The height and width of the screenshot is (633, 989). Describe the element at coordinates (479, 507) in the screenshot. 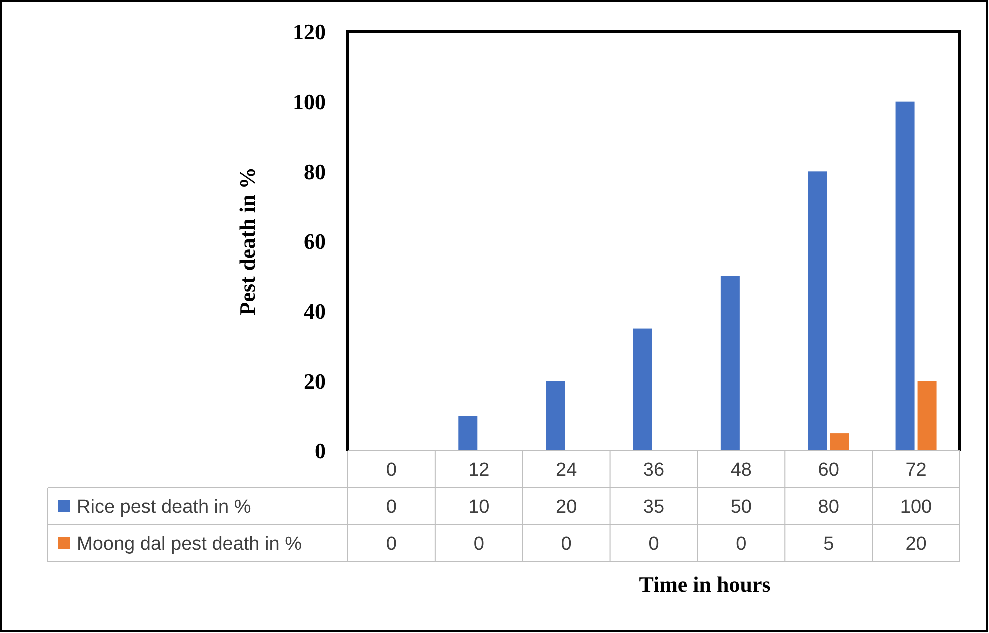

I see `data-label: 10` at that location.